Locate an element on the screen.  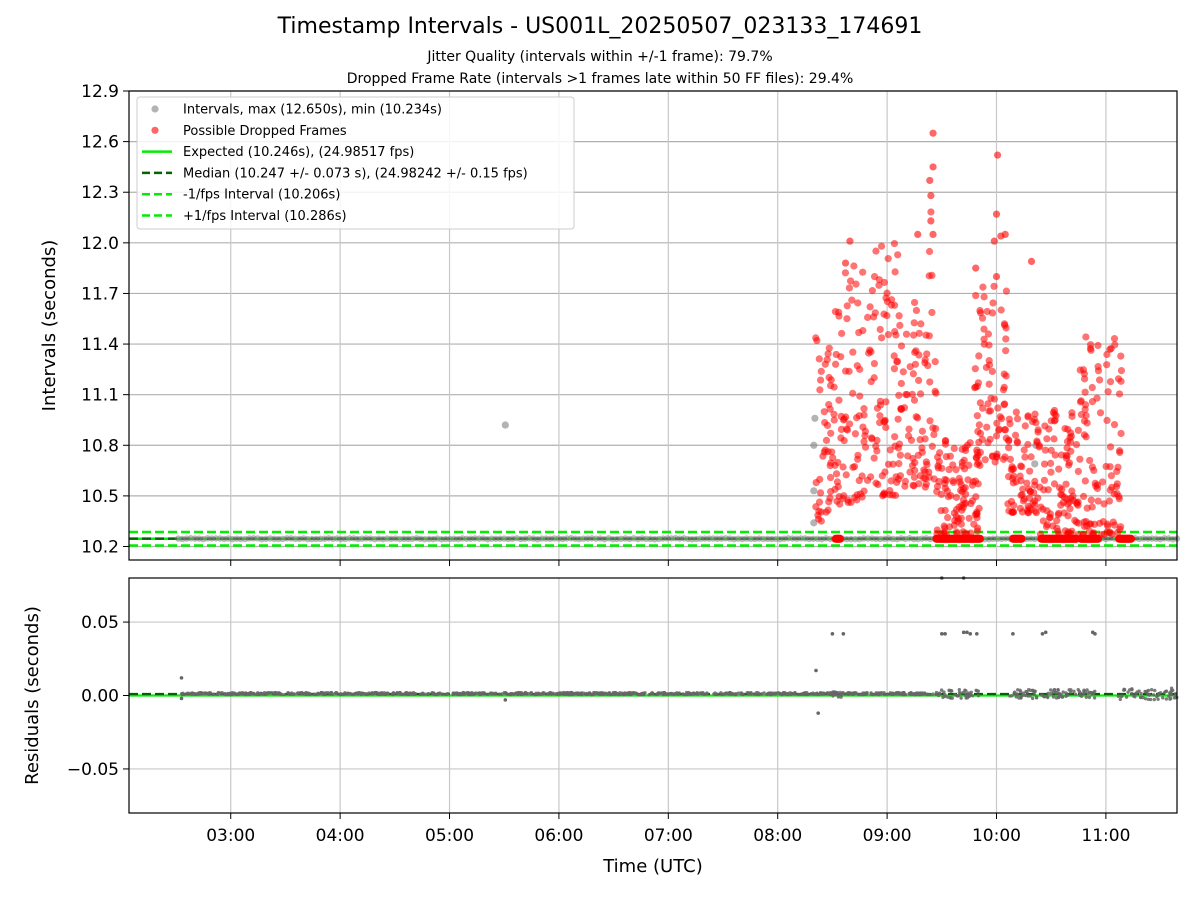
legend-marker is located at coordinates (155, 109).